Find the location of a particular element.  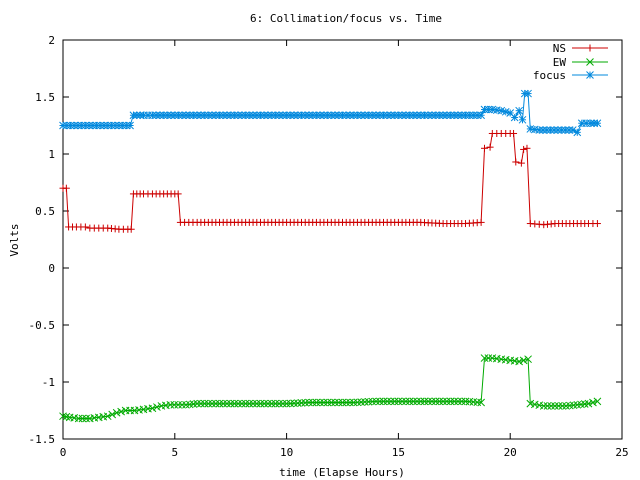

x-tick-label: 20 is located at coordinates (510, 452).